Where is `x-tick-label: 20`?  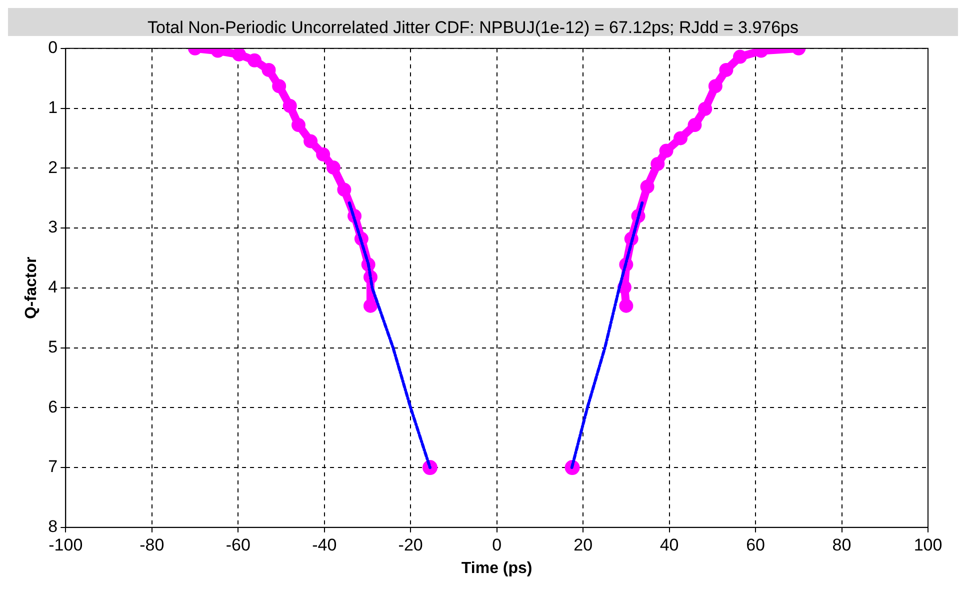 x-tick-label: 20 is located at coordinates (583, 544).